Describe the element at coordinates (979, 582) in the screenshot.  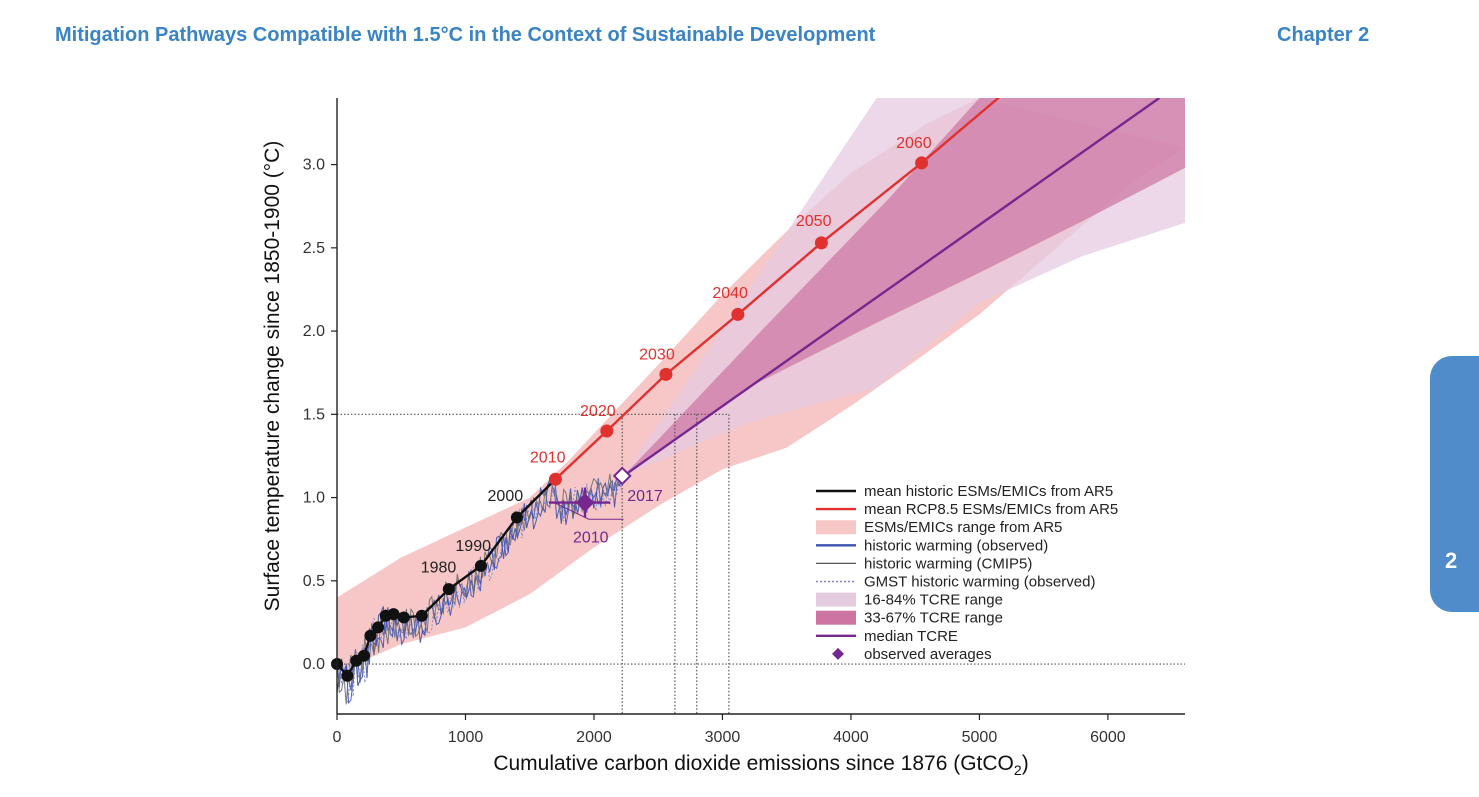
I see `legend-label-5: GMST historic warming (observed)` at that location.